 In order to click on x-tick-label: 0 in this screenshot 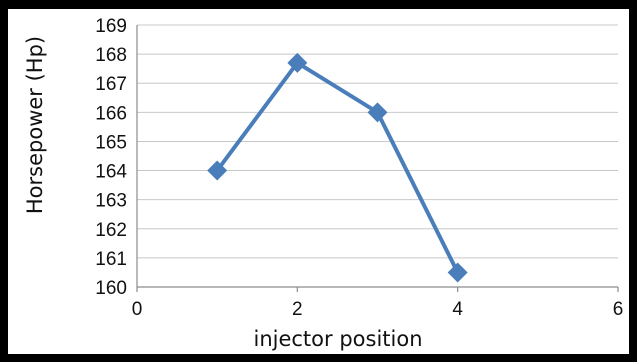, I will do `click(137, 309)`.